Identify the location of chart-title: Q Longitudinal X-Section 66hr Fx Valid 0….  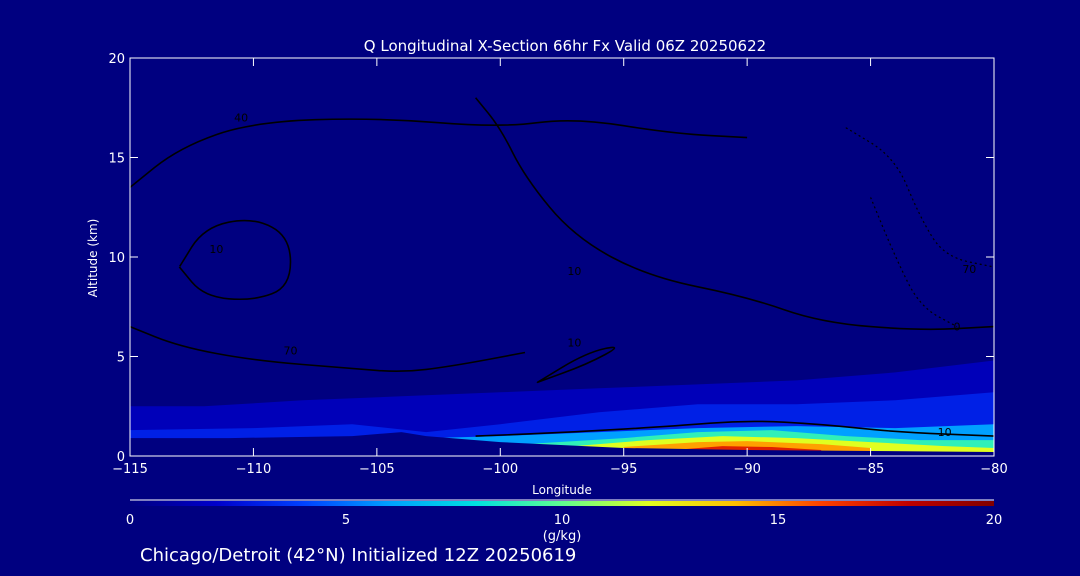
(565, 46).